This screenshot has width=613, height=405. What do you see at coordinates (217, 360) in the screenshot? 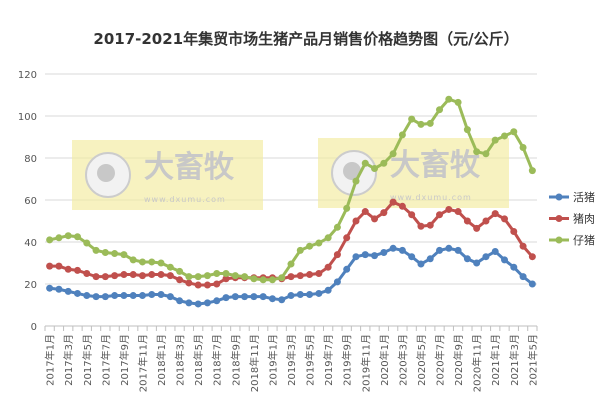
I see `x-tick-label: 2018年7月` at bounding box center [217, 360].